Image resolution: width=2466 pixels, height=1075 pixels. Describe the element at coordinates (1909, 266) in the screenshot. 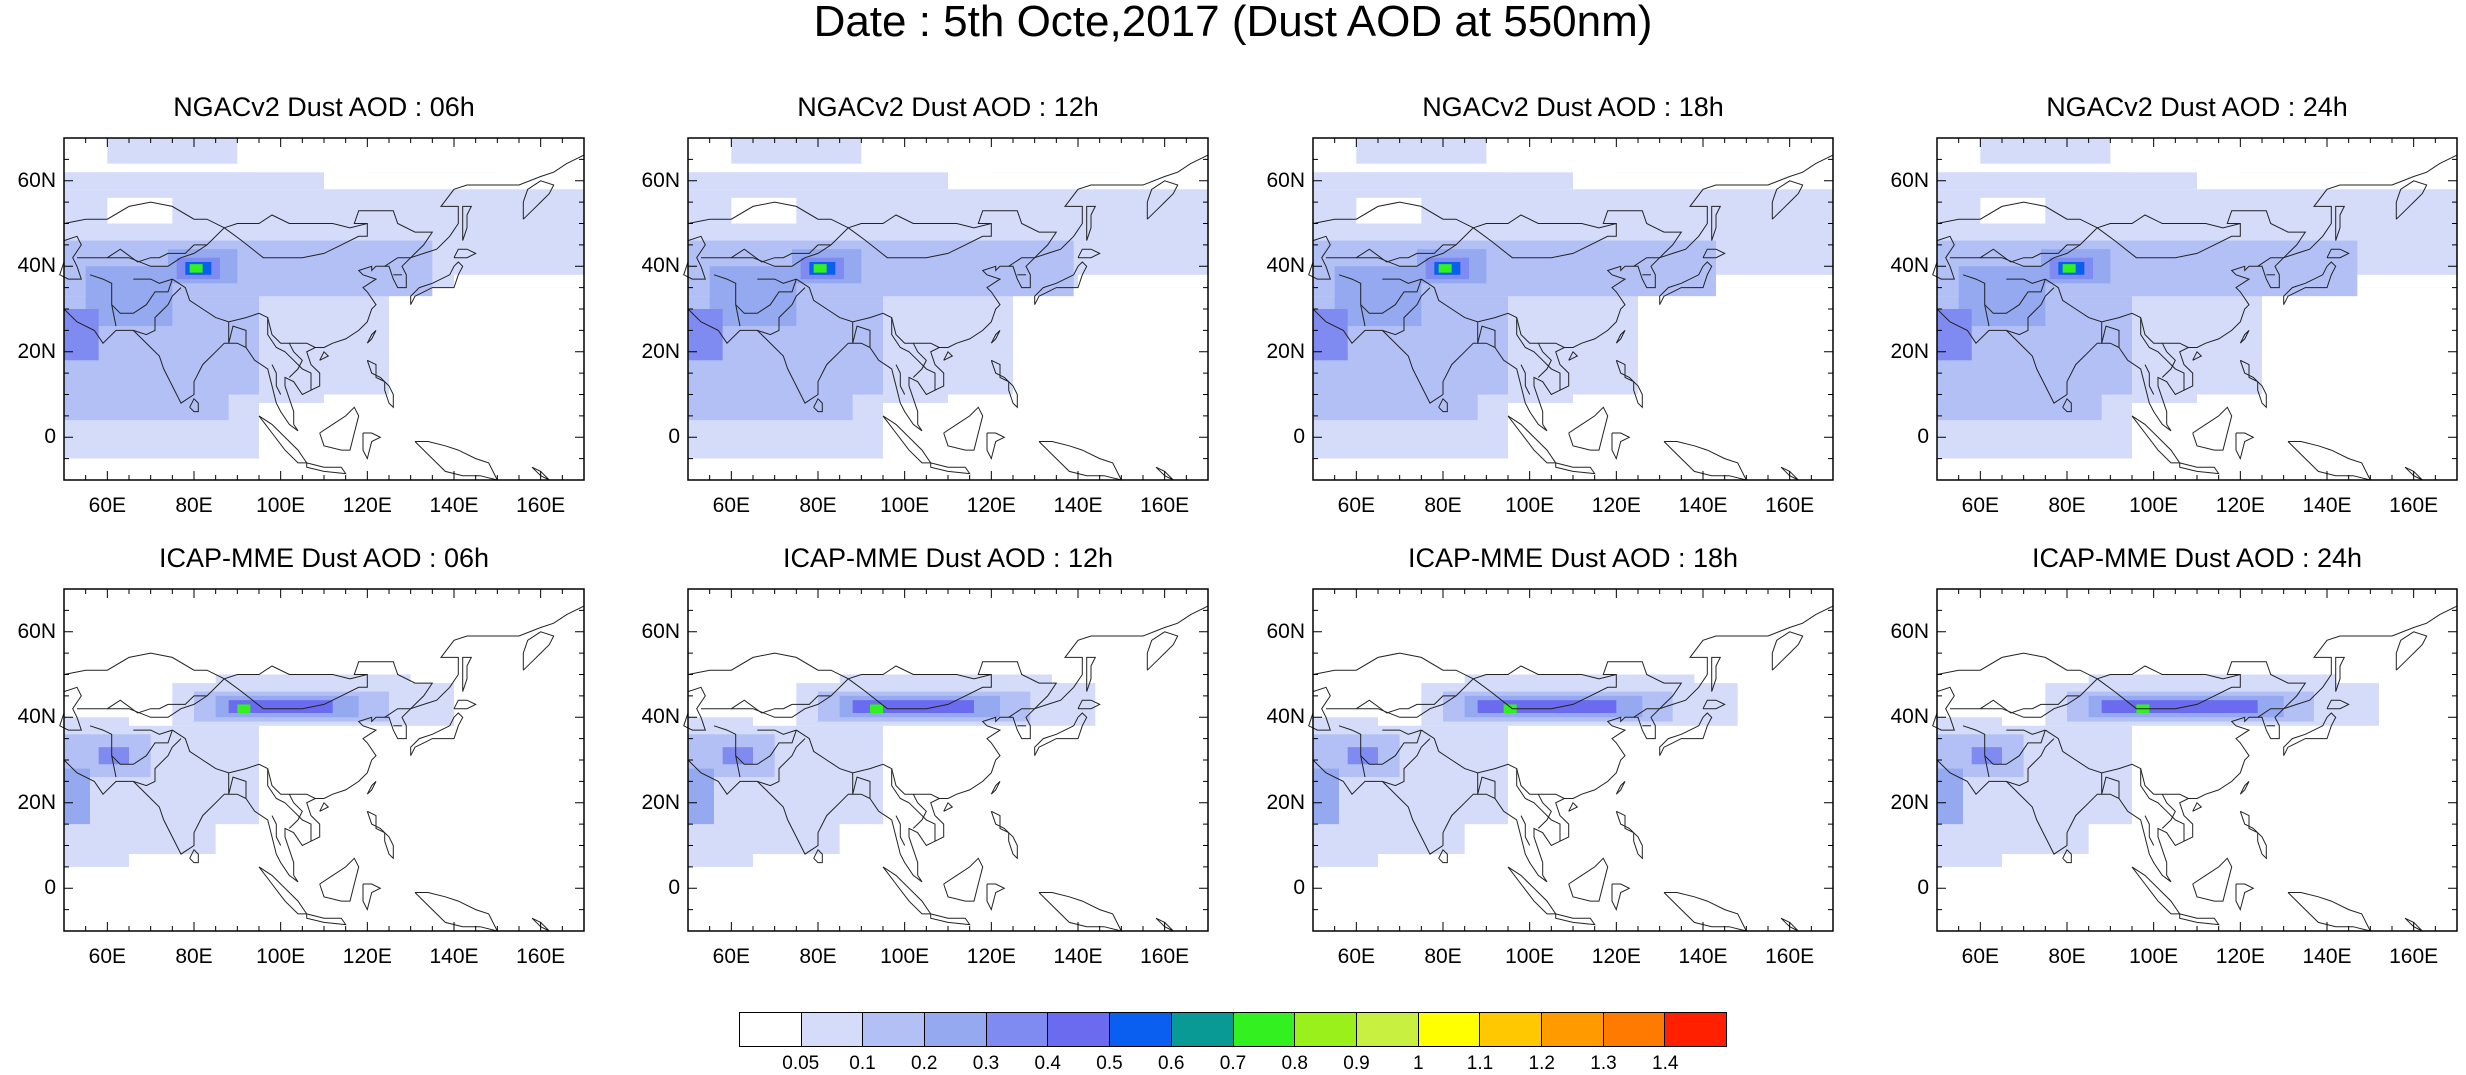

I see `lat-label: 40N` at that location.